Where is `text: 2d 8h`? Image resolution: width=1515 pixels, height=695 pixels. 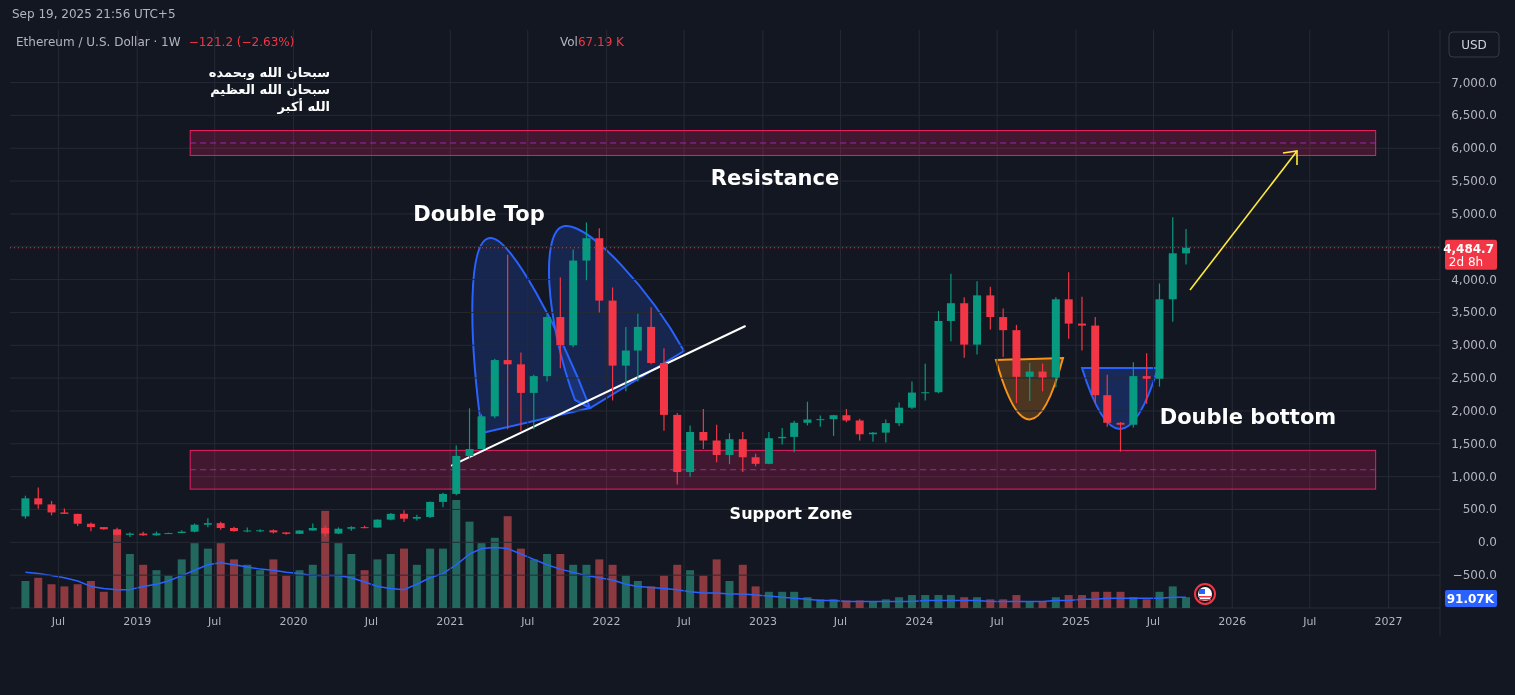 text: 2d 8h is located at coordinates (1466, 261).